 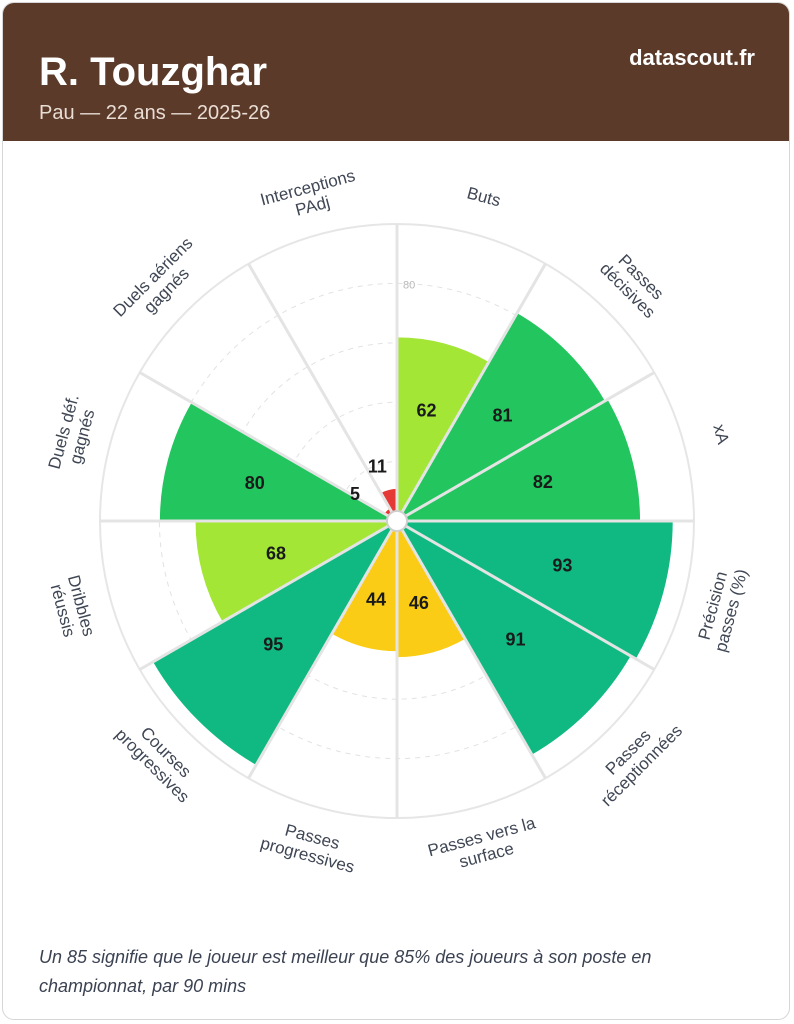 I want to click on category-label: xA, so click(x=721, y=434).